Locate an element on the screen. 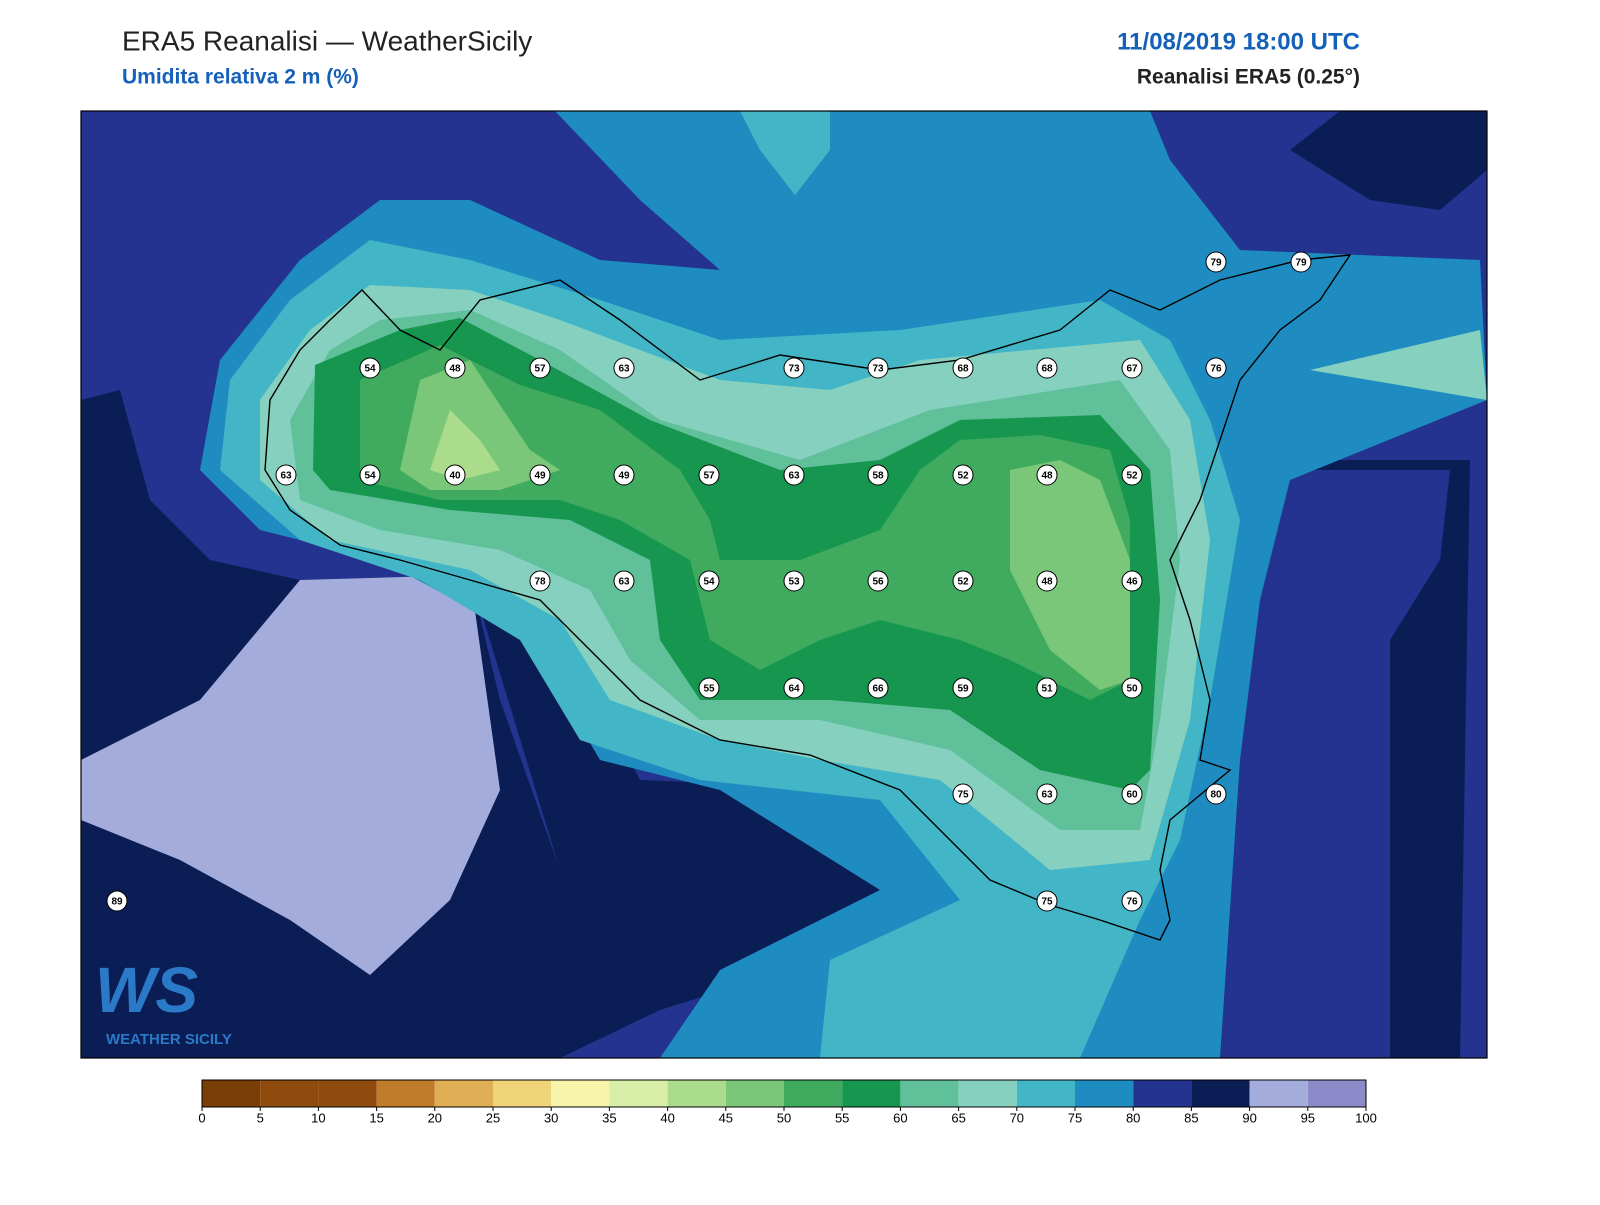 The image size is (1600, 1205). station-value: 52 is located at coordinates (963, 476).